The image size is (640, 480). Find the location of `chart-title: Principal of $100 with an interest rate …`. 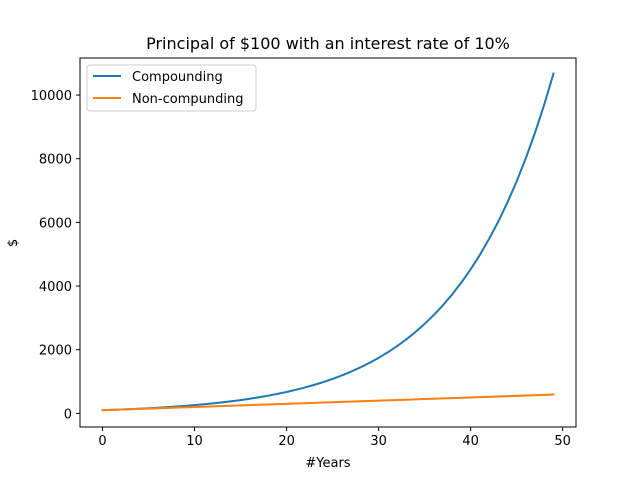

chart-title: Principal of $100 with an interest rate … is located at coordinates (328, 43).